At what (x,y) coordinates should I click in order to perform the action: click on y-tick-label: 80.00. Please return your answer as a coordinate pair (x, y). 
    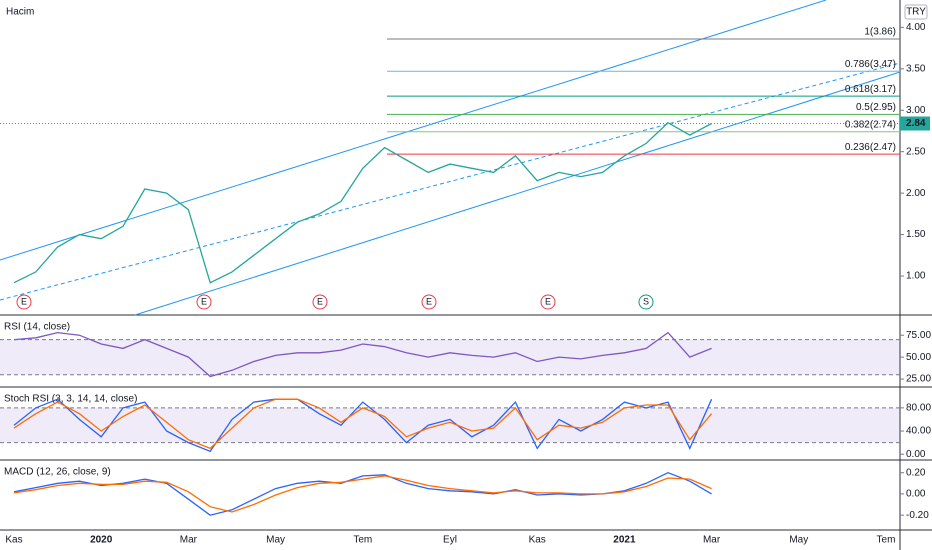
    Looking at the image, I should click on (918, 407).